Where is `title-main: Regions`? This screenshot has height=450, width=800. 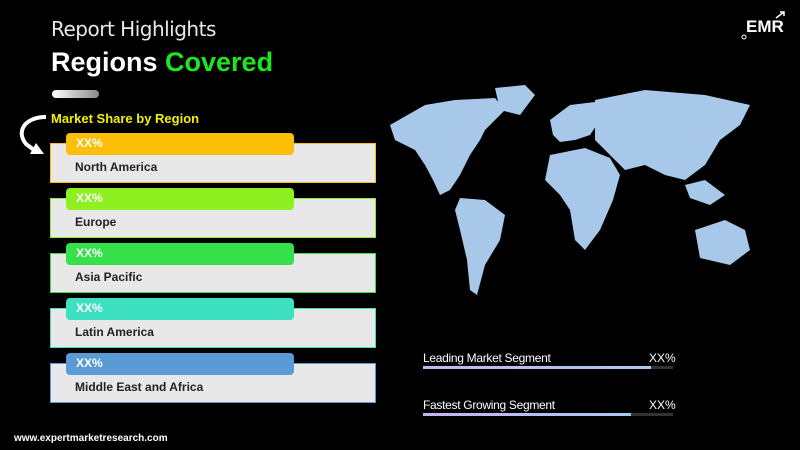
title-main: Regions is located at coordinates (104, 62).